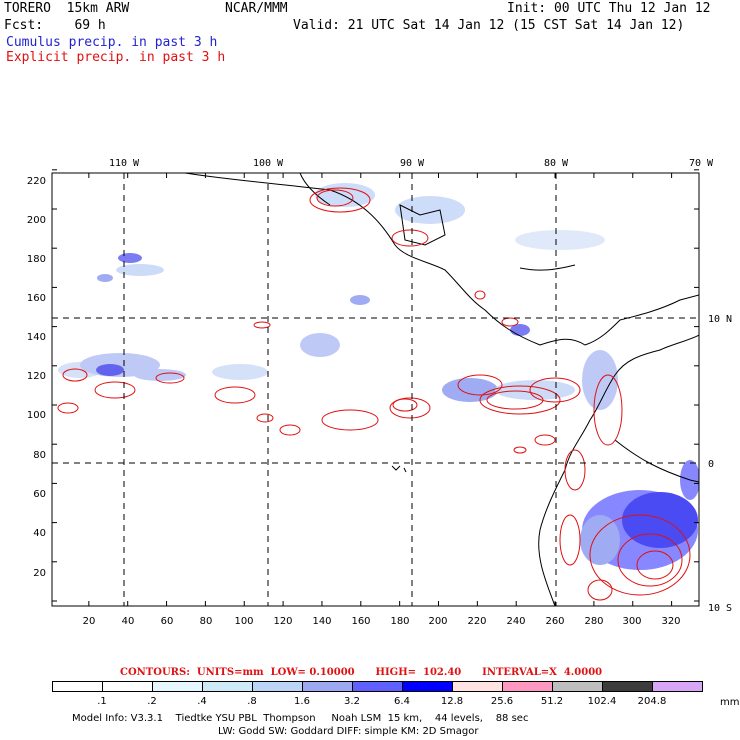 The width and height of the screenshot is (740, 740). Describe the element at coordinates (124, 163) in the screenshot. I see `lon-label: 110 W` at that location.